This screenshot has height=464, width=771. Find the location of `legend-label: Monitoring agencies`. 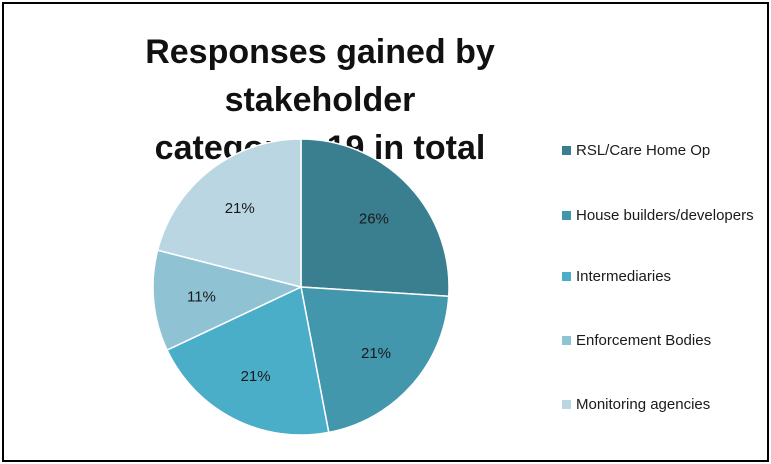

legend-label: Monitoring agencies is located at coordinates (643, 404).